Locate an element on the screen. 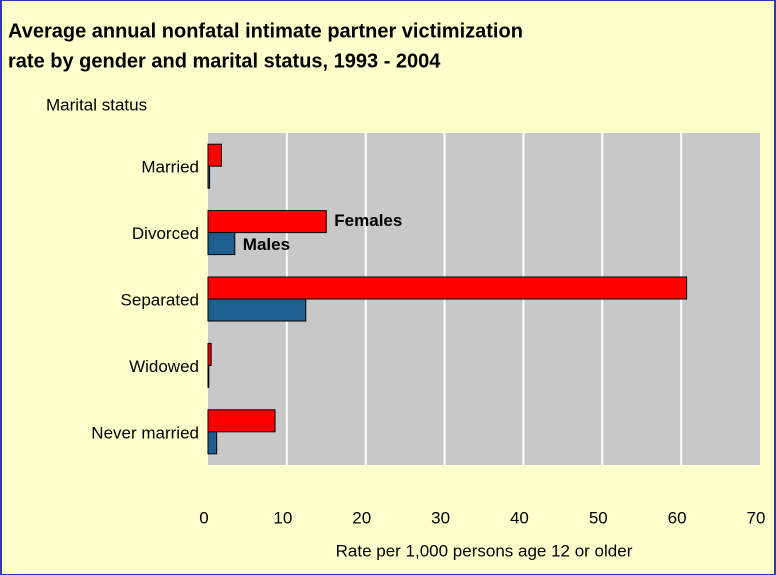  y-tick-label: Separated is located at coordinates (160, 299).